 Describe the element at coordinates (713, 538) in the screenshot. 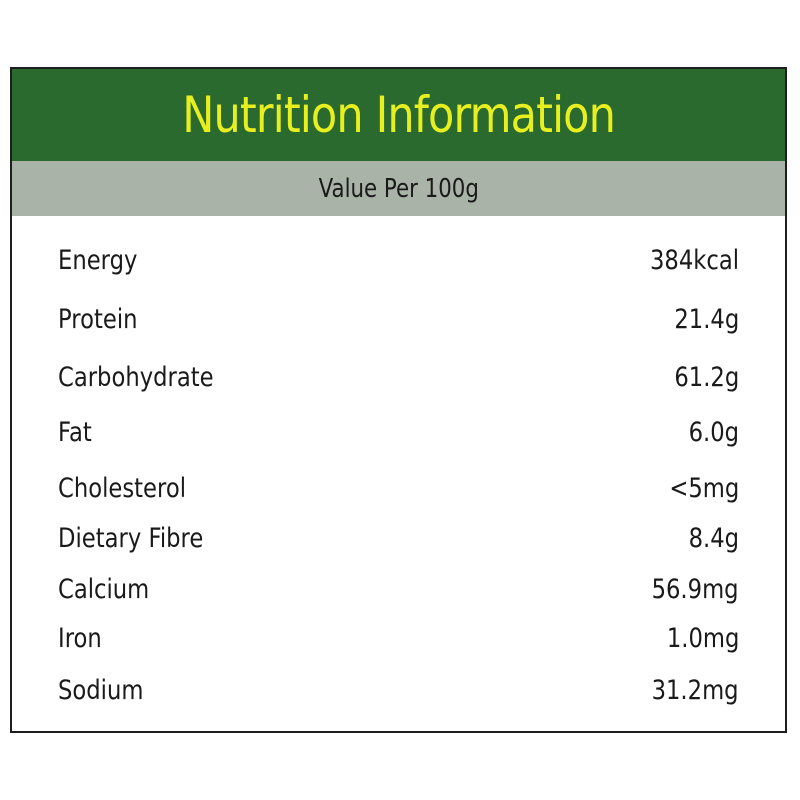

I see `nutrient-value: 8.4g` at that location.